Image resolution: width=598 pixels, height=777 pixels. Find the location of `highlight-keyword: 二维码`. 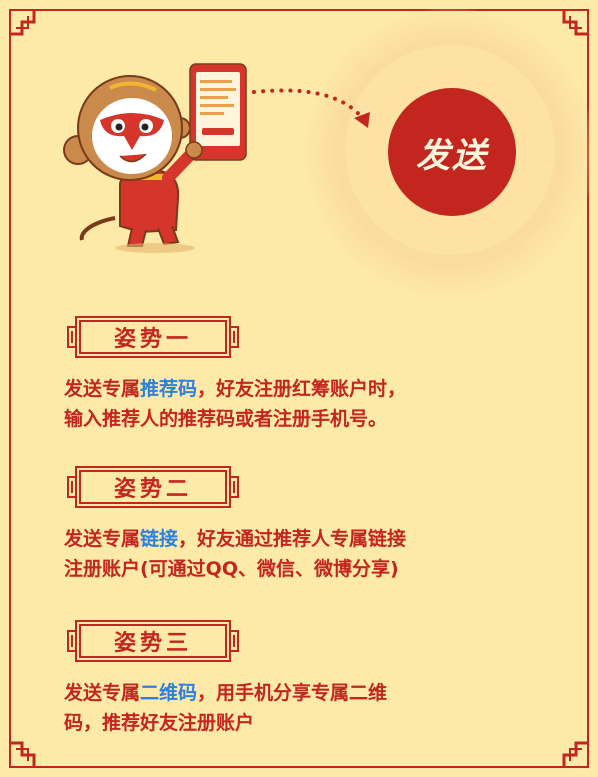

highlight-keyword: 二维码 is located at coordinates (169, 693).